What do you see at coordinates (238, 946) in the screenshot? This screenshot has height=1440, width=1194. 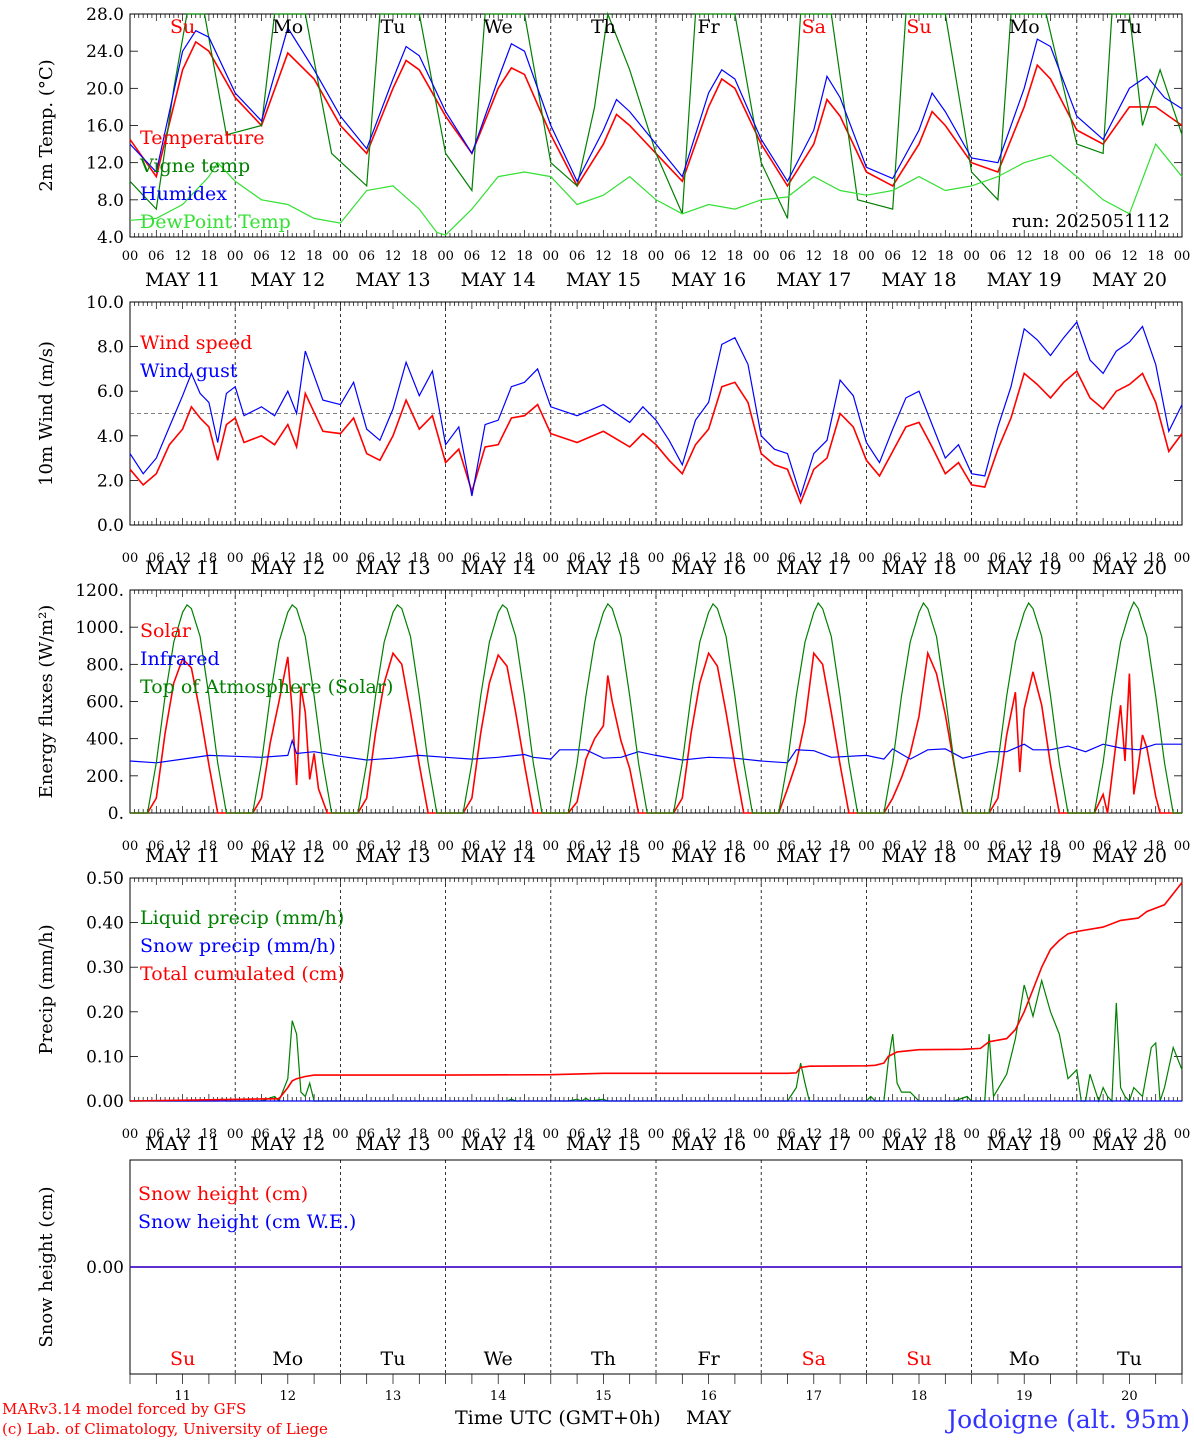 I see `legend-entry: Snow precip (mm/h)` at bounding box center [238, 946].